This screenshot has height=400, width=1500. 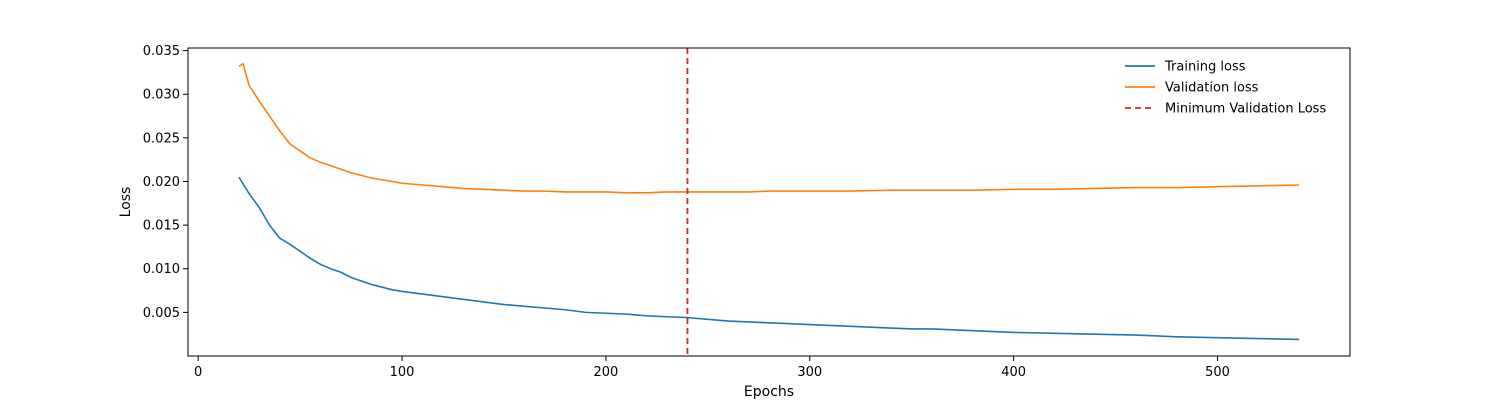 What do you see at coordinates (1212, 88) in the screenshot?
I see `legend-label: Validation loss` at bounding box center [1212, 88].